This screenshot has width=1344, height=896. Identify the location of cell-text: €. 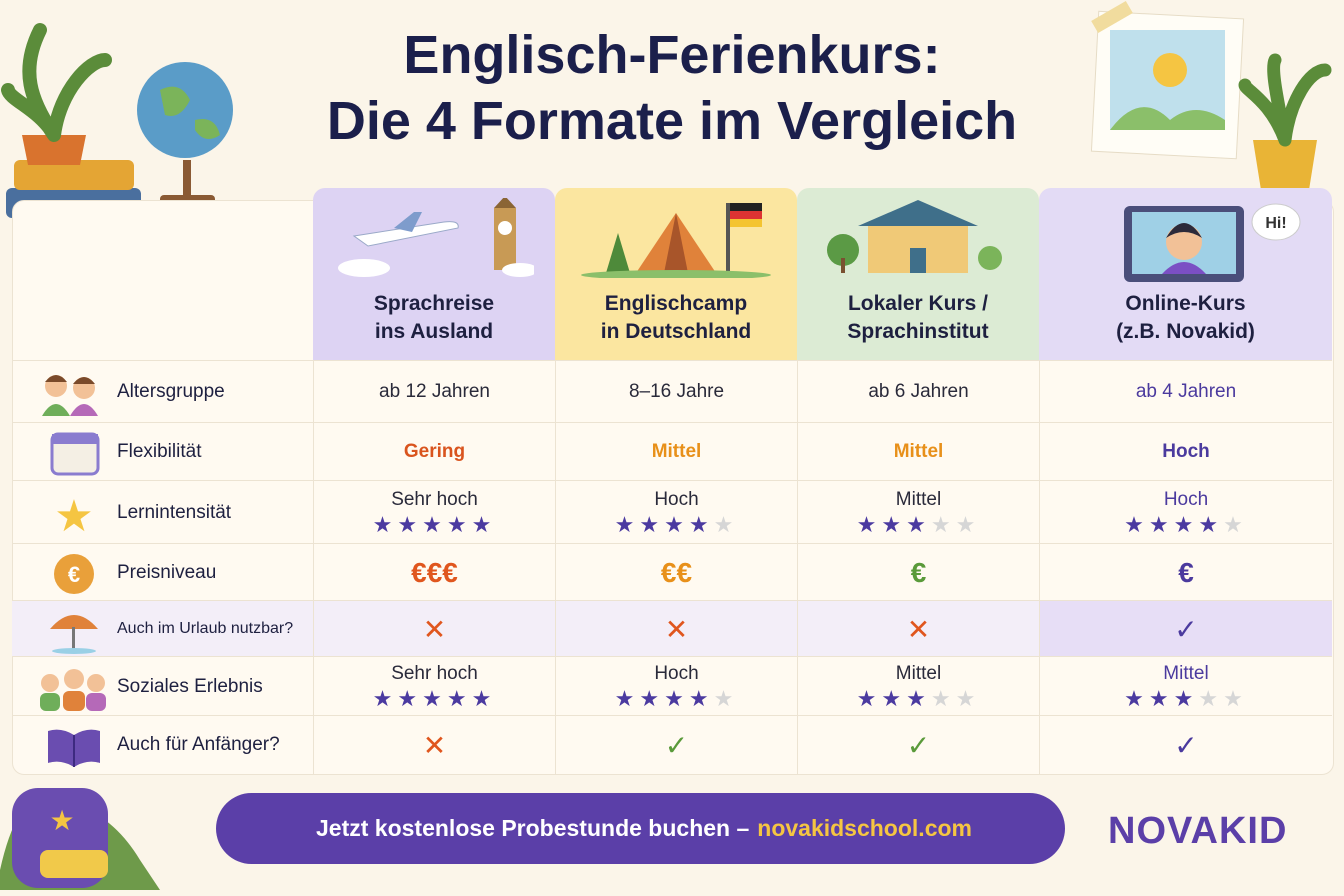
(1186, 572).